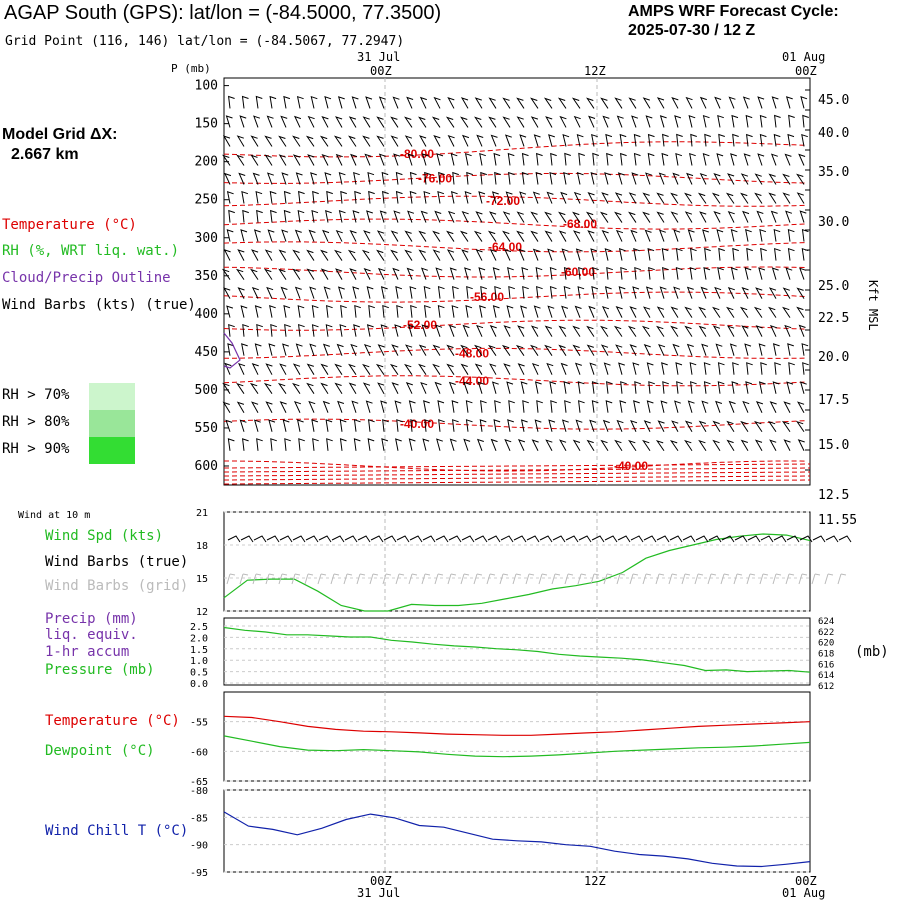  What do you see at coordinates (806, 881) in the screenshot?
I see `bottom-tick-00z-2: 00Z` at bounding box center [806, 881].